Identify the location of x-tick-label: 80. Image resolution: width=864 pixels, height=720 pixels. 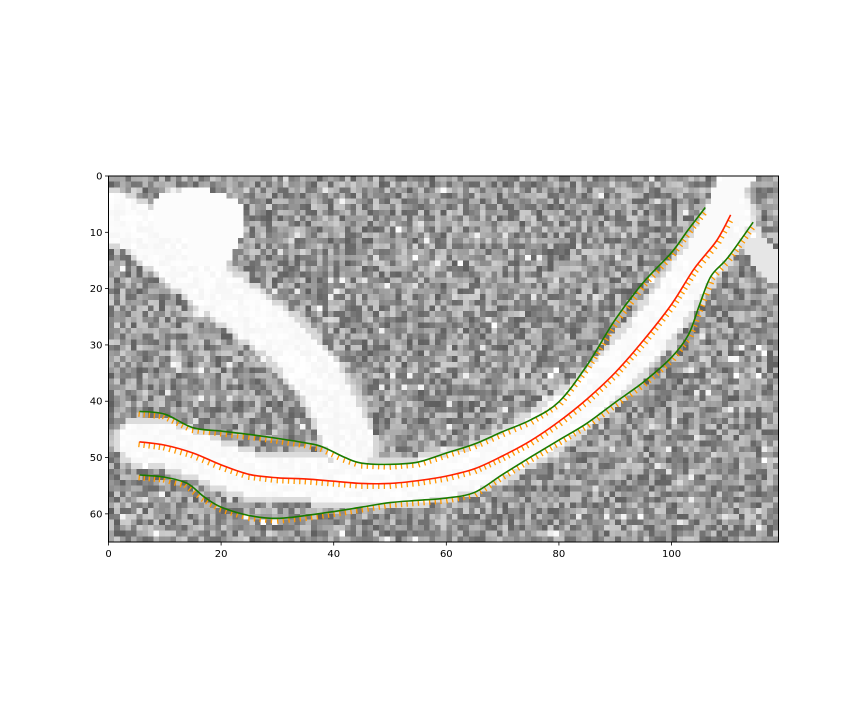
(559, 554).